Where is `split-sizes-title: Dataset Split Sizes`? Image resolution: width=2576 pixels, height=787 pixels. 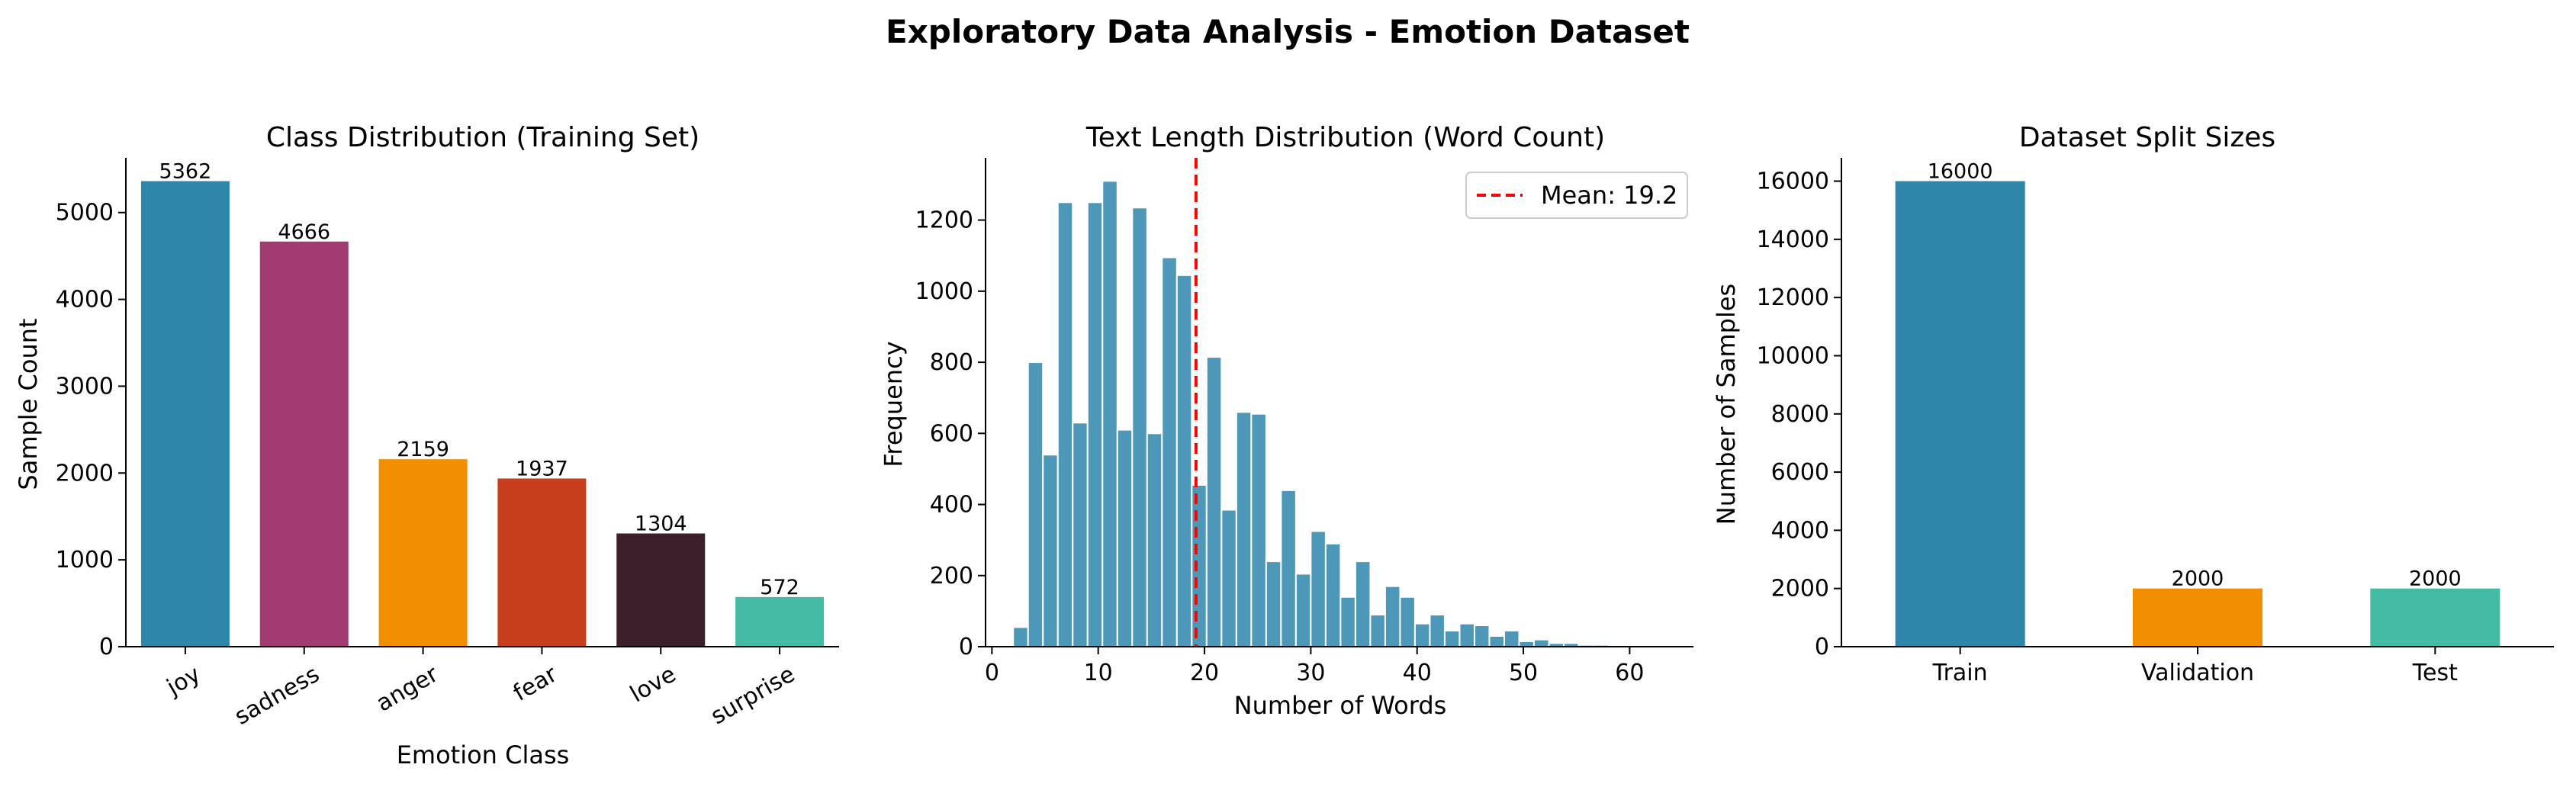 split-sizes-title: Dataset Split Sizes is located at coordinates (2147, 137).